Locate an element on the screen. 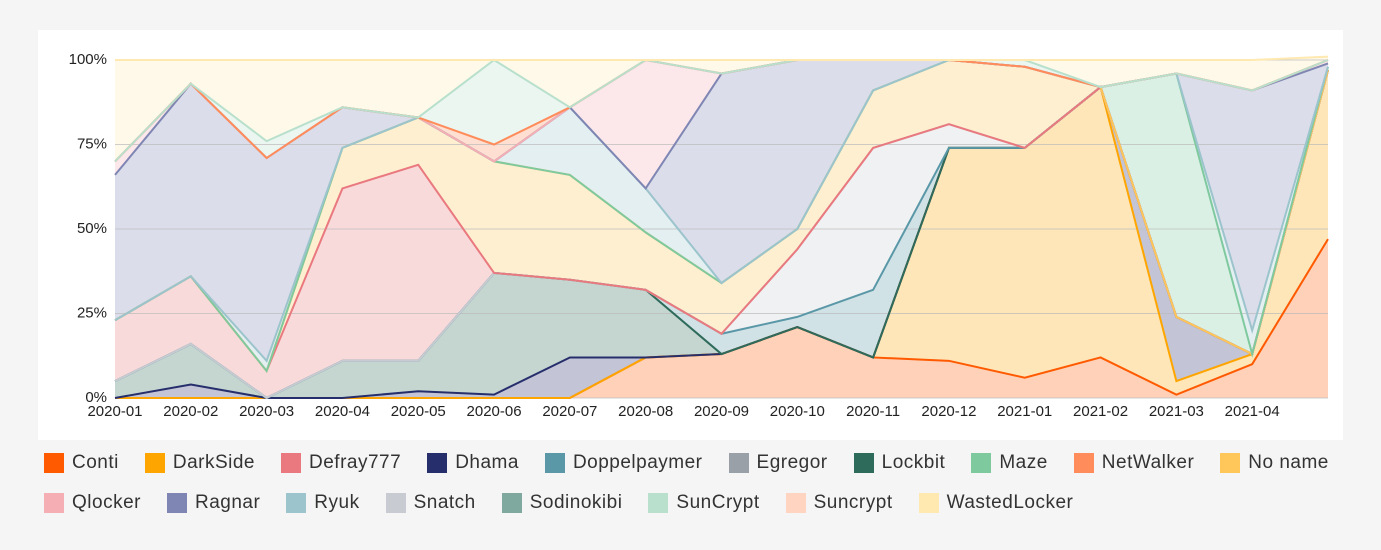 The height and width of the screenshot is (550, 1381). legend-label: WastedLocker is located at coordinates (1010, 502).